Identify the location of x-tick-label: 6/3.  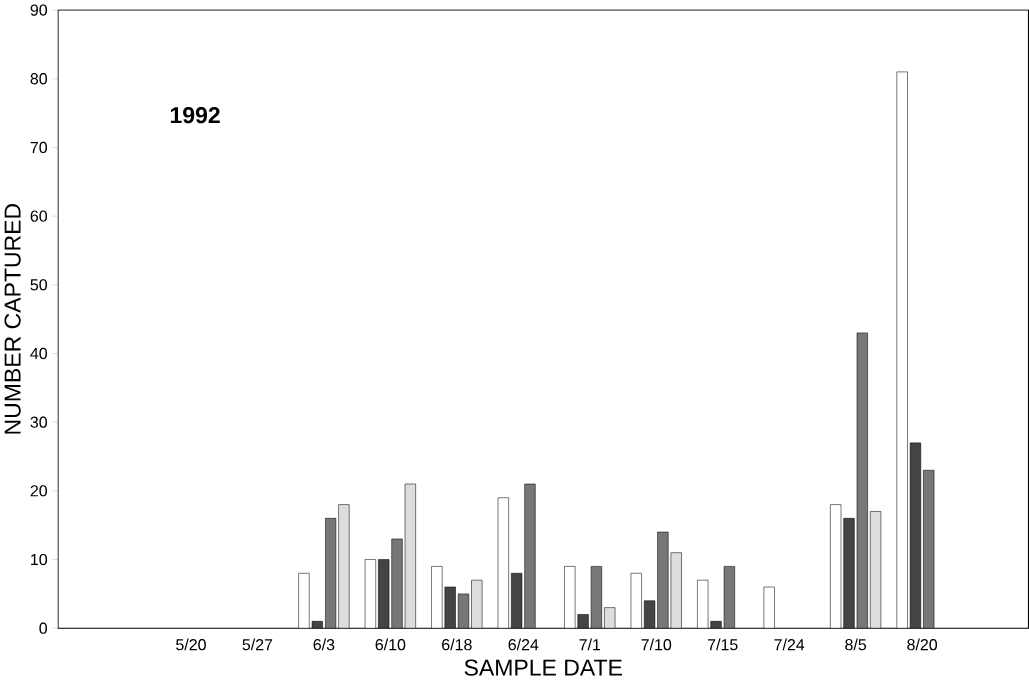
(324, 644).